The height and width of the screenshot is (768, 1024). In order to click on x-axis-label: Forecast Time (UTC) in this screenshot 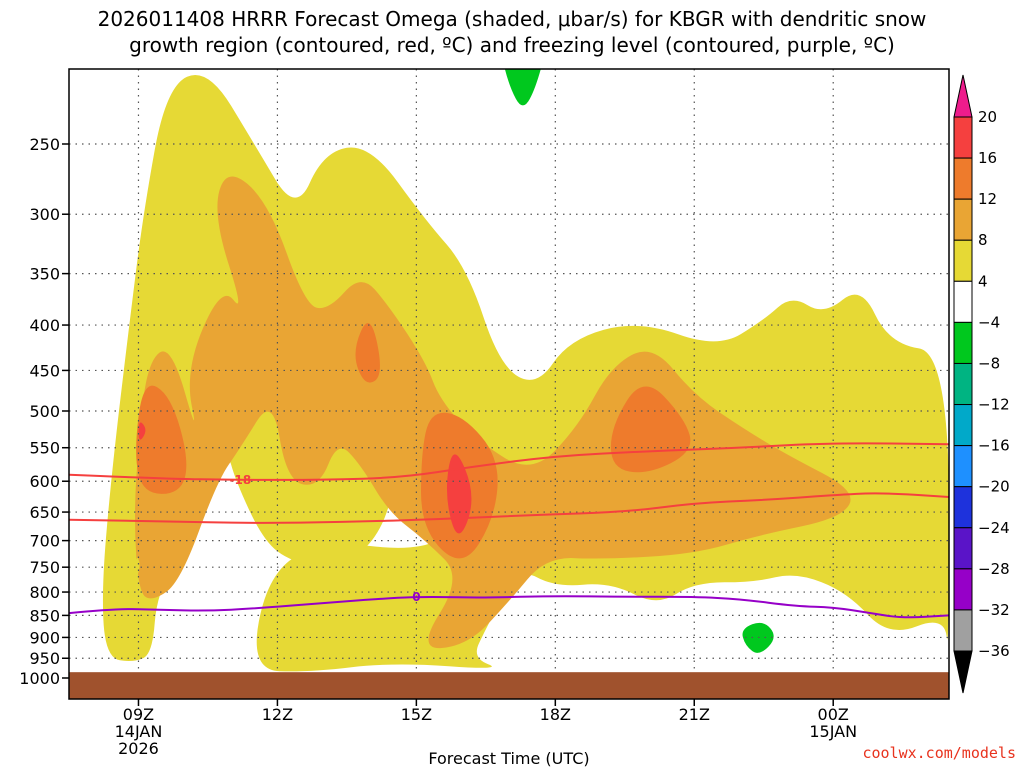, I will do `click(508, 758)`.